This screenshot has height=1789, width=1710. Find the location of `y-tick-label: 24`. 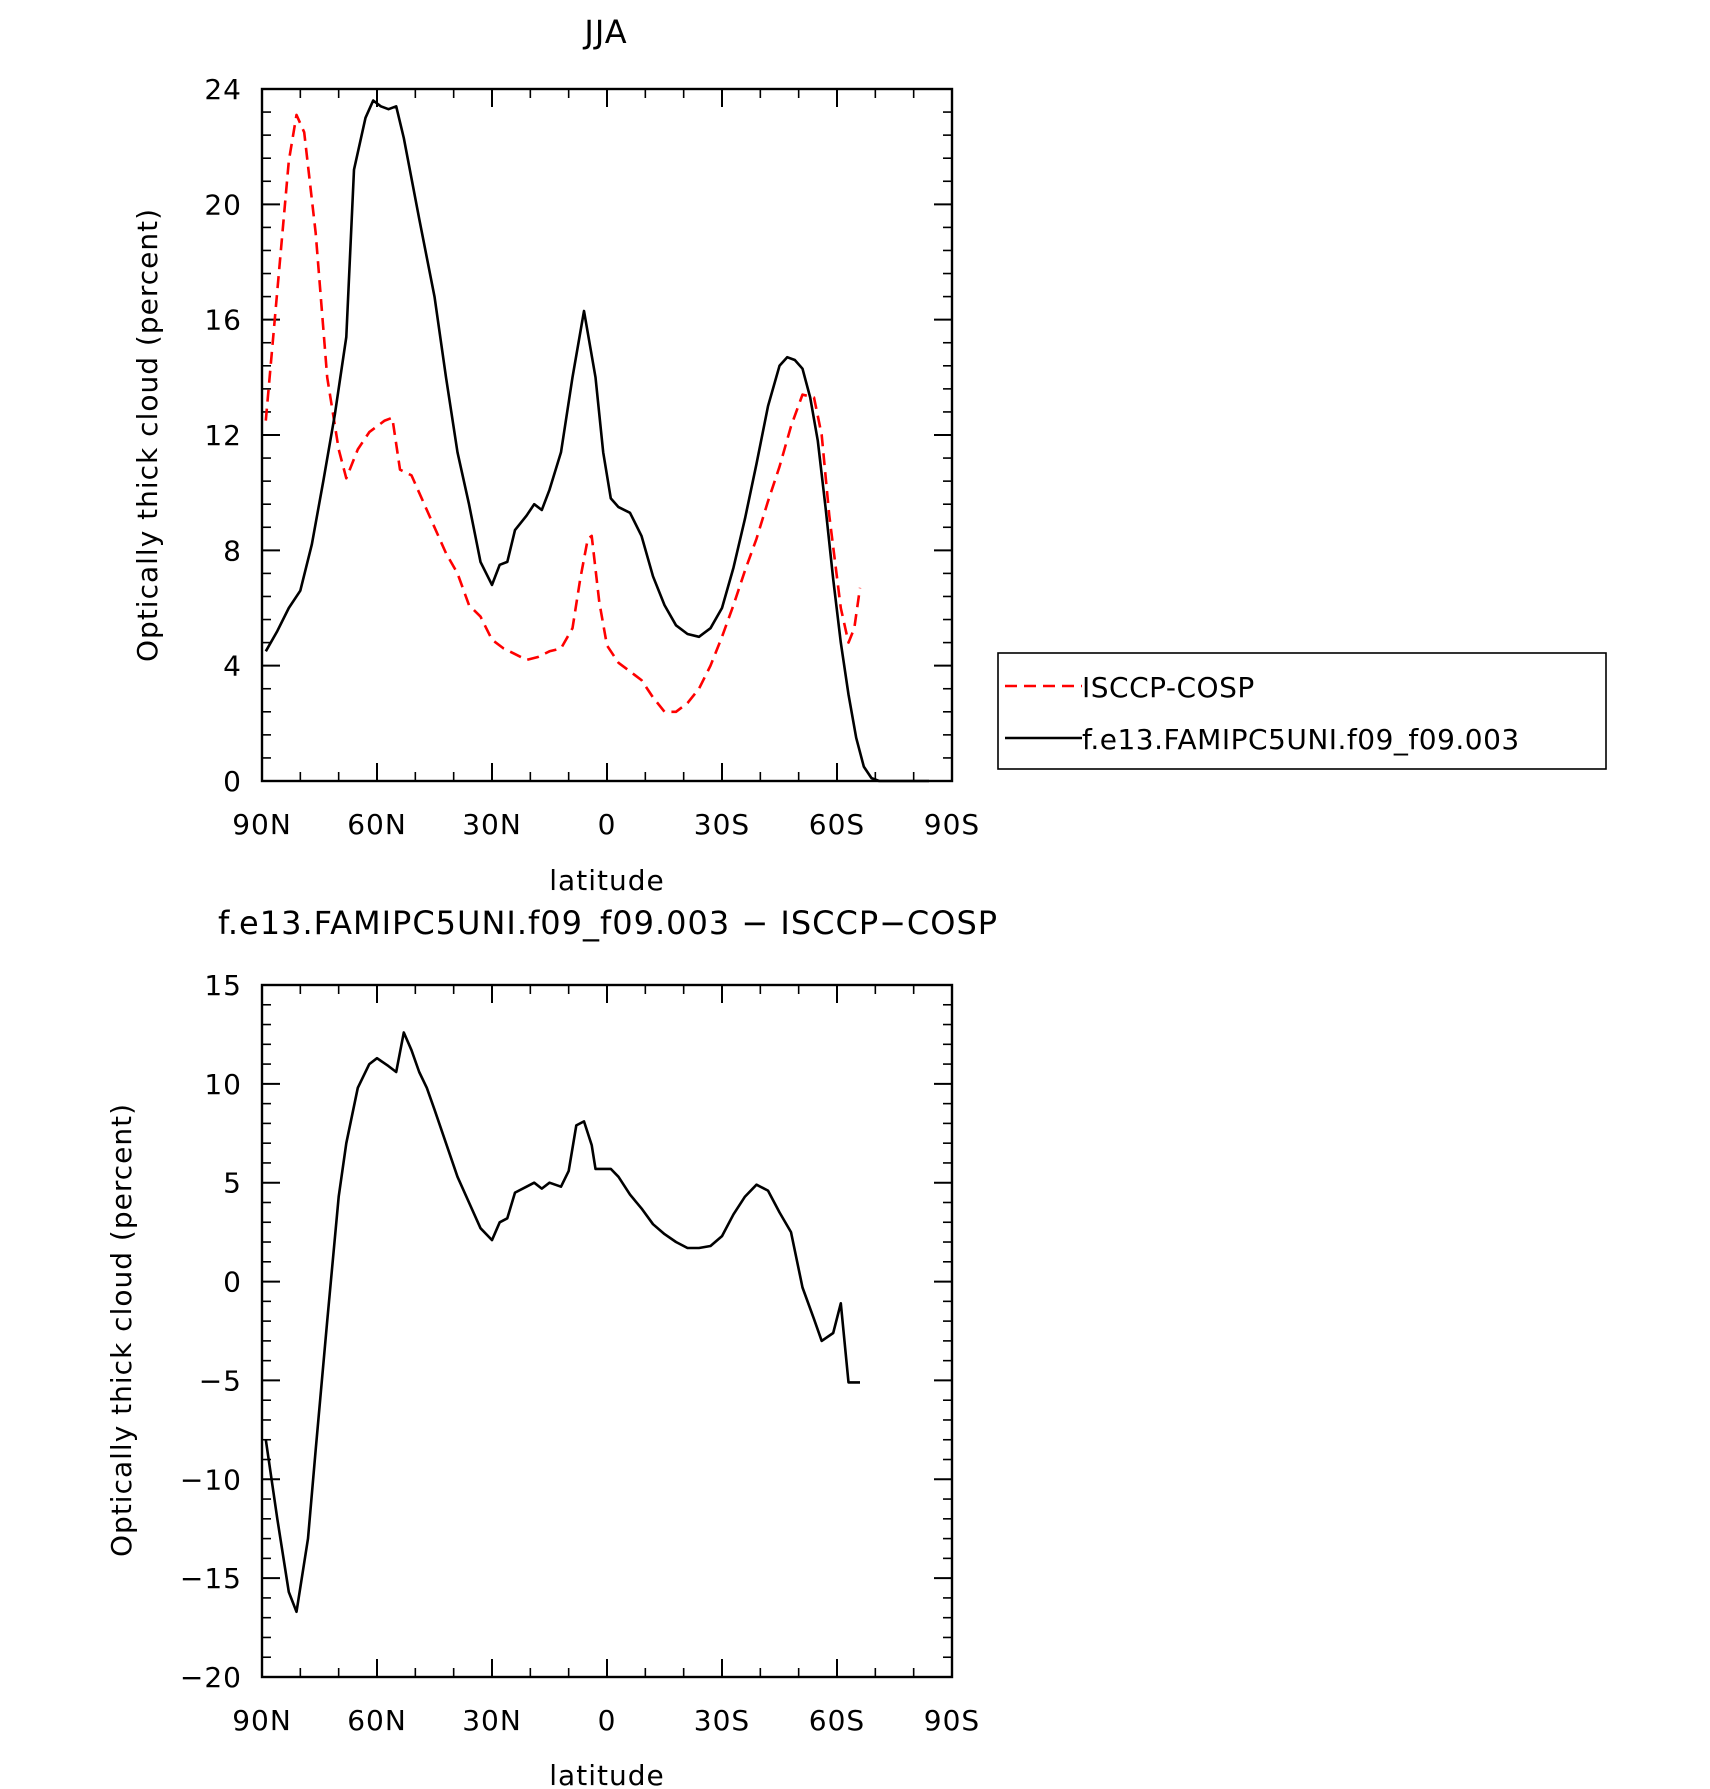

y-tick-label: 24 is located at coordinates (223, 89).